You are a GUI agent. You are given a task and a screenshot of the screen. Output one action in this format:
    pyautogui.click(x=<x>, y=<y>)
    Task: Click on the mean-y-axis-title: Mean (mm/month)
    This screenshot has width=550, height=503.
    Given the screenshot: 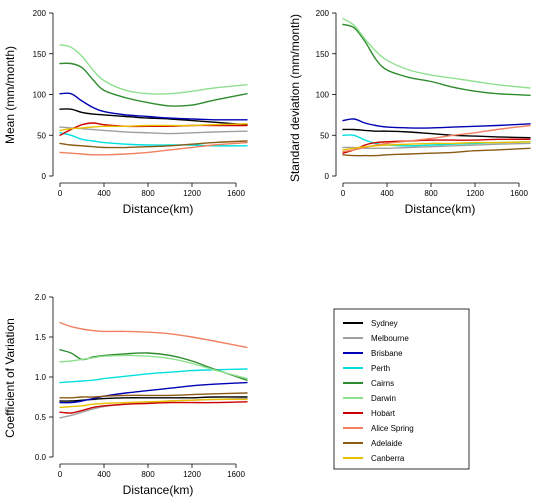 What is the action you would take?
    pyautogui.click(x=10, y=95)
    